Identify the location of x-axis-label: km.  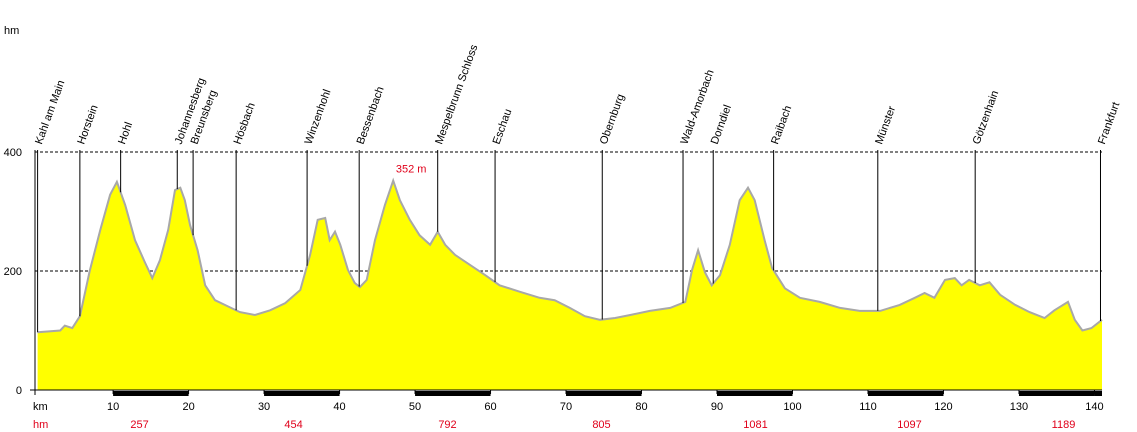
(40, 407).